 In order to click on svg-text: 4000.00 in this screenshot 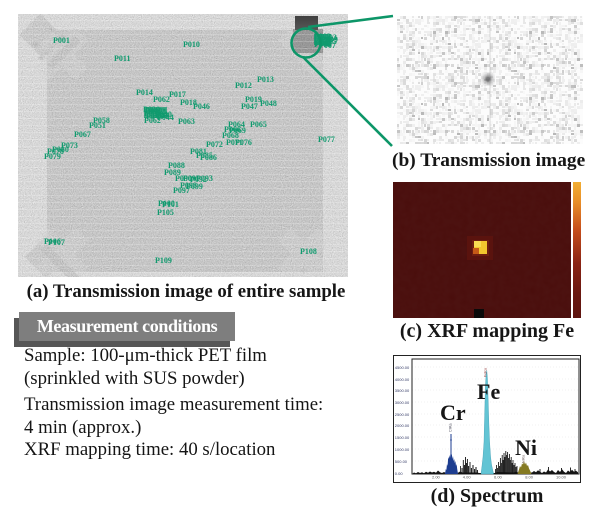, I will do `click(402, 379)`.